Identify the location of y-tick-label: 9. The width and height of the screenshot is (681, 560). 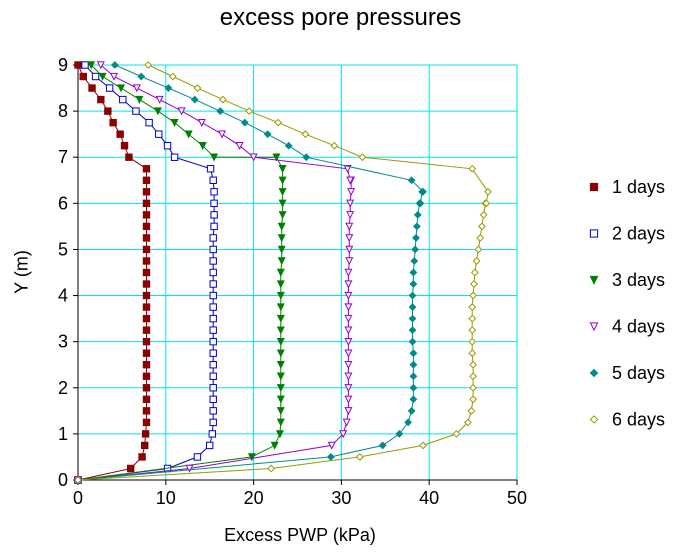
(63, 65).